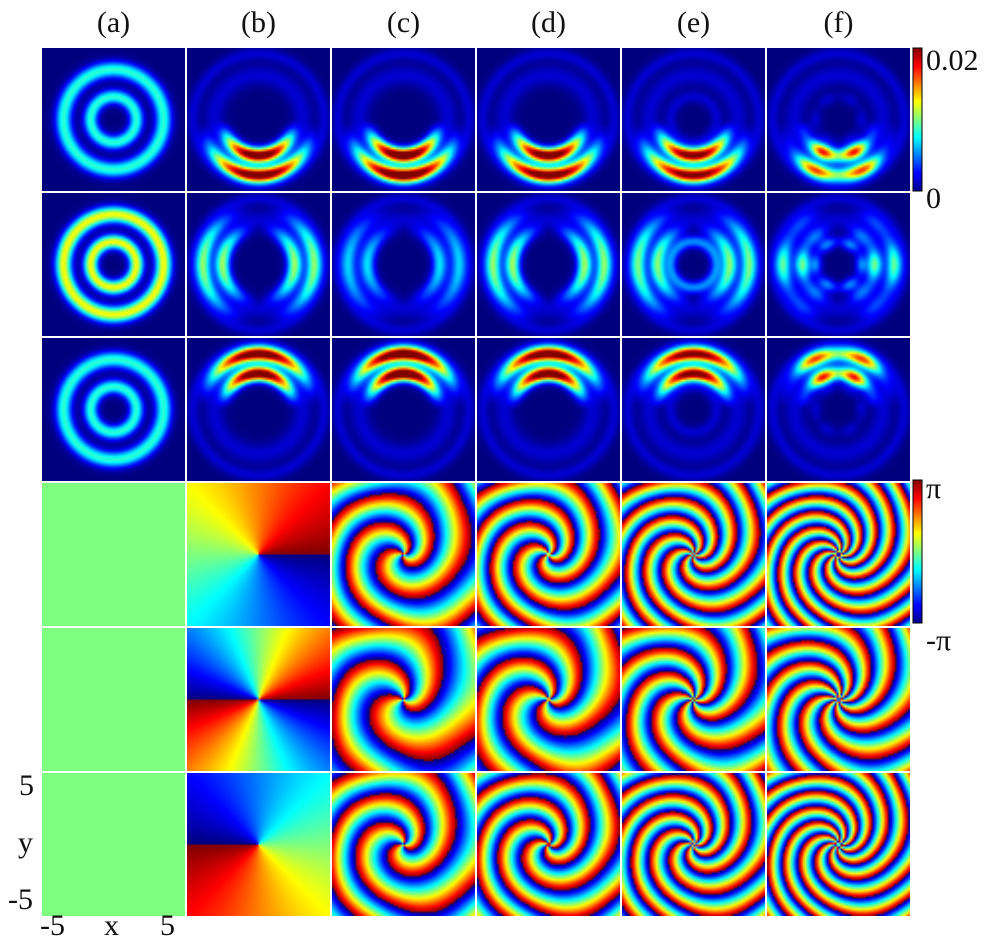 The height and width of the screenshot is (944, 996). What do you see at coordinates (475, 22) in the screenshot?
I see `column-labels: (a) (b) (c) (d) (e) (f)` at bounding box center [475, 22].